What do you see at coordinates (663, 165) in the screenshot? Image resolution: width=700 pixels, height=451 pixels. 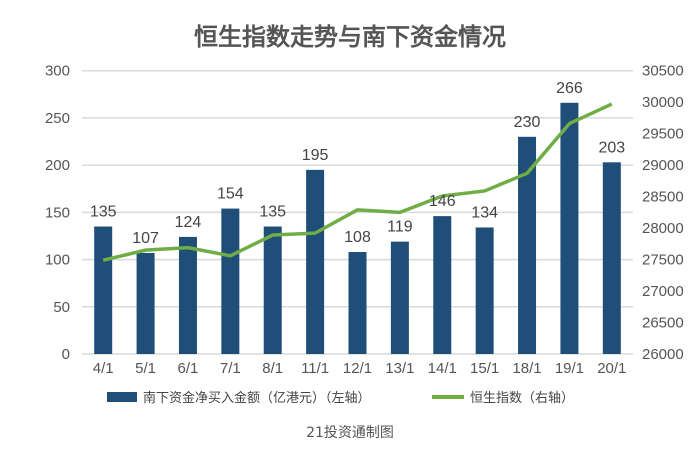 I see `right-tick-label: 29000` at bounding box center [663, 165].